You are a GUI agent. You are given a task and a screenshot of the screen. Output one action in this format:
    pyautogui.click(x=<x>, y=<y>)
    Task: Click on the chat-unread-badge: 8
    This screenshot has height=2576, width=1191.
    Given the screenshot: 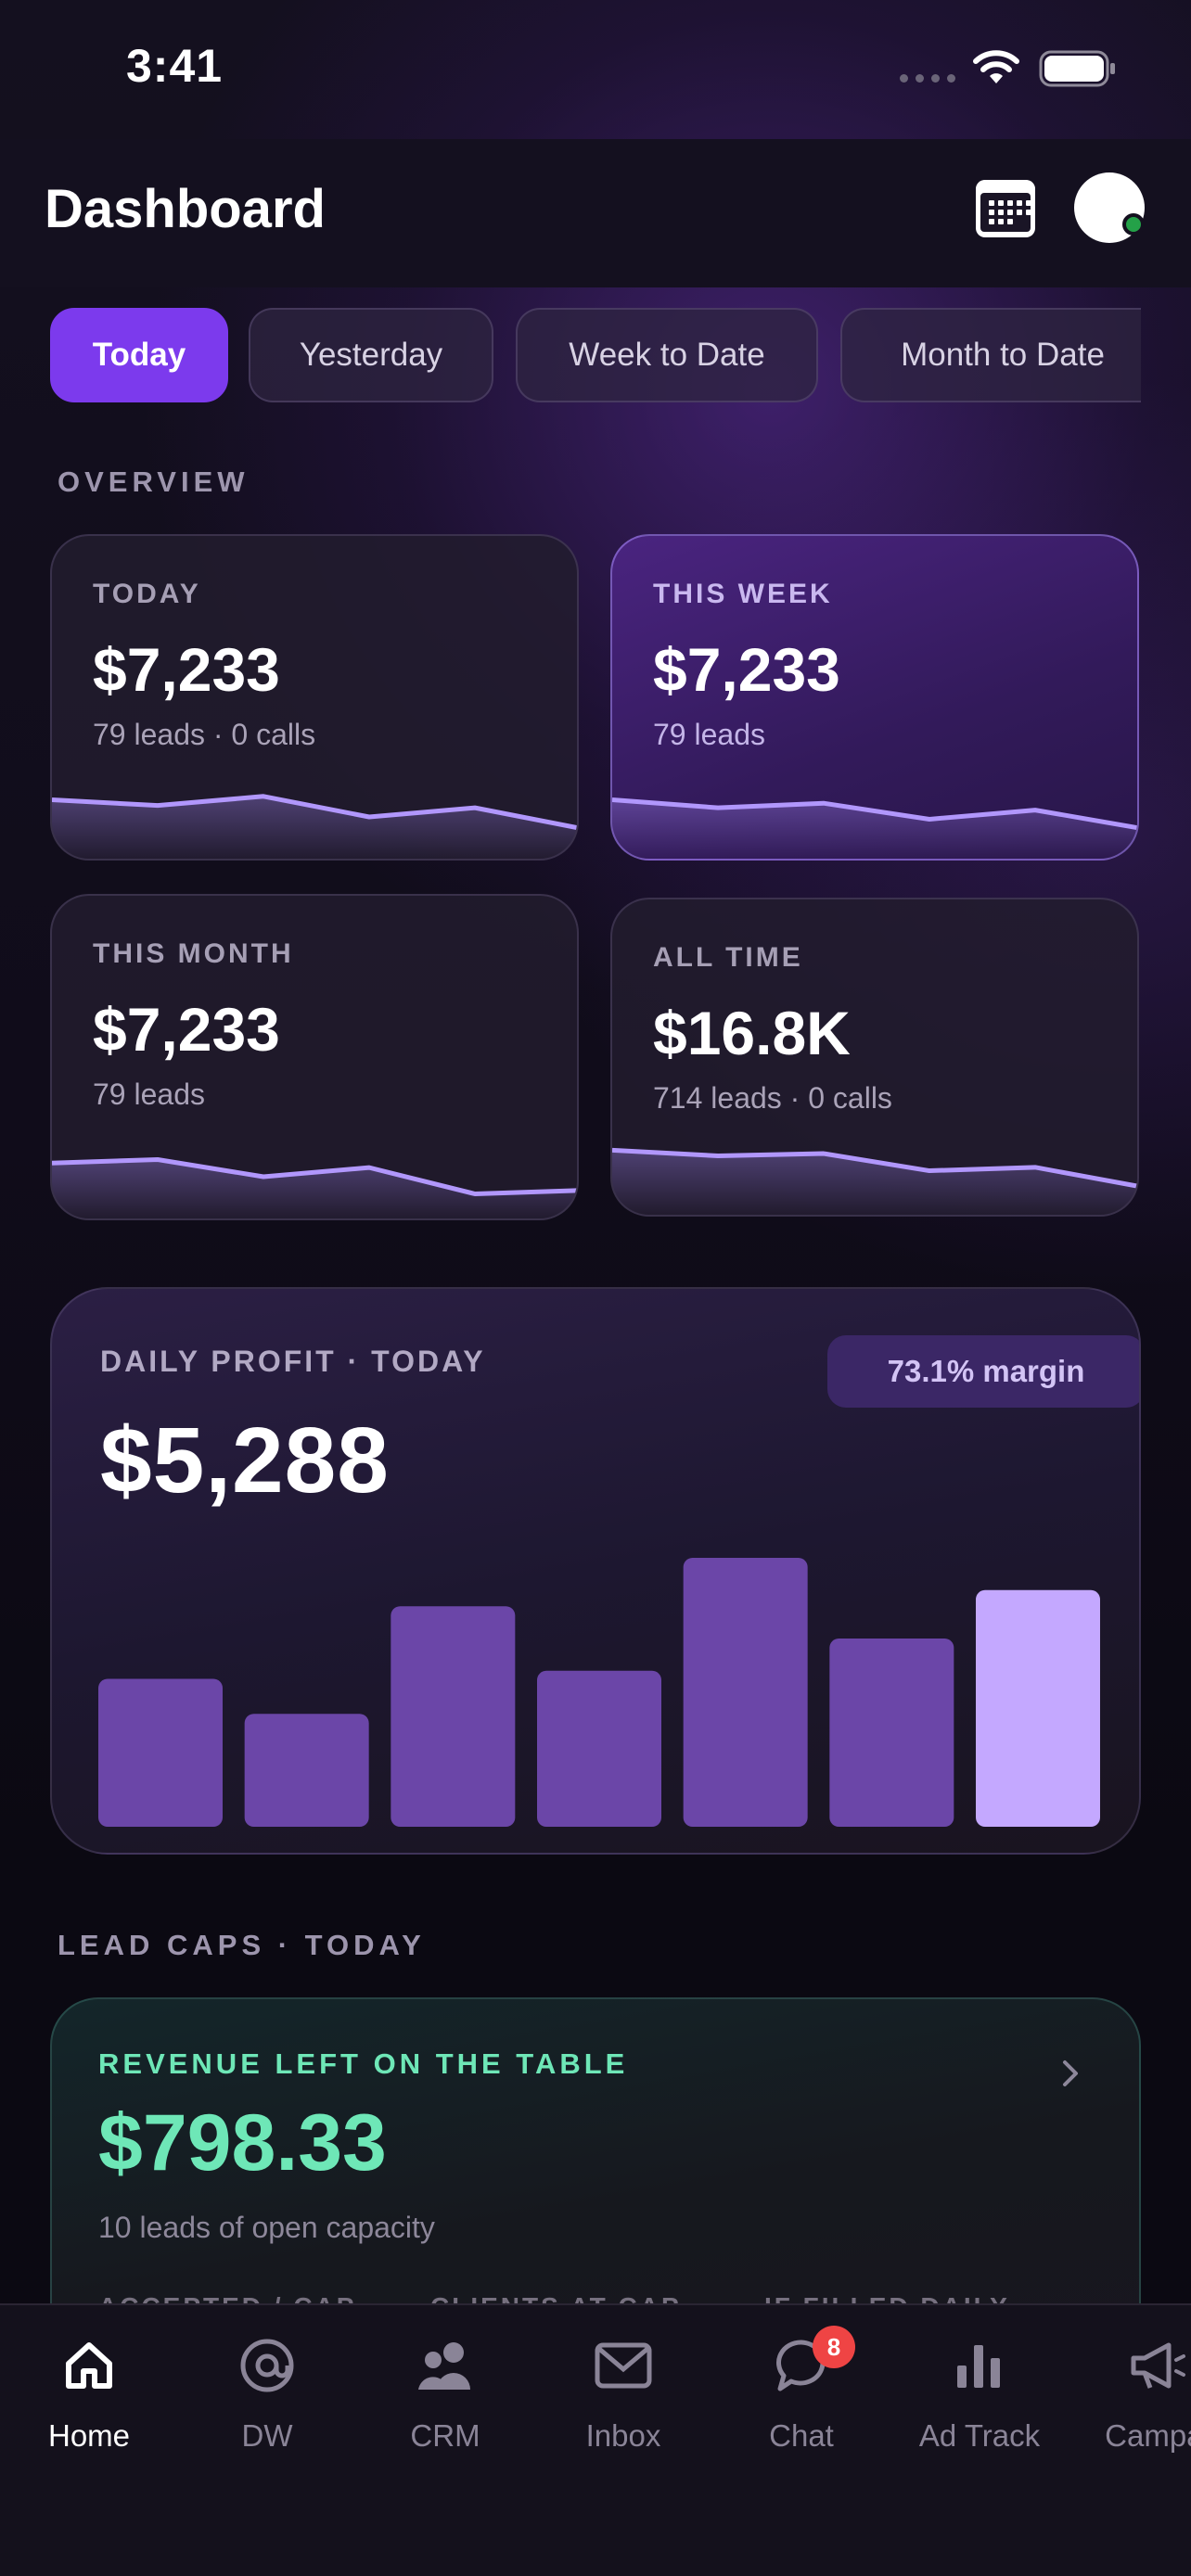 What is the action you would take?
    pyautogui.click(x=834, y=2347)
    